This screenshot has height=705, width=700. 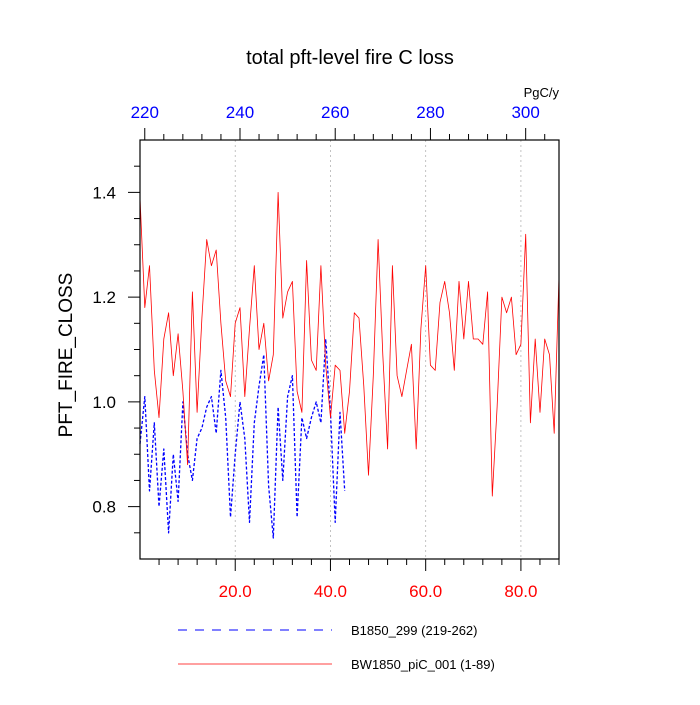 What do you see at coordinates (66, 355) in the screenshot?
I see `y-axis-label: PFT_FIRE_CLOSS` at bounding box center [66, 355].